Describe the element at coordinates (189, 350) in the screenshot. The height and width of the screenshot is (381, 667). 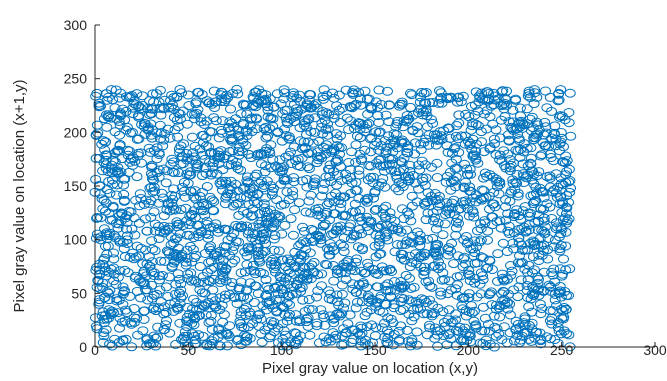
I see `x-tick-label: 50` at that location.